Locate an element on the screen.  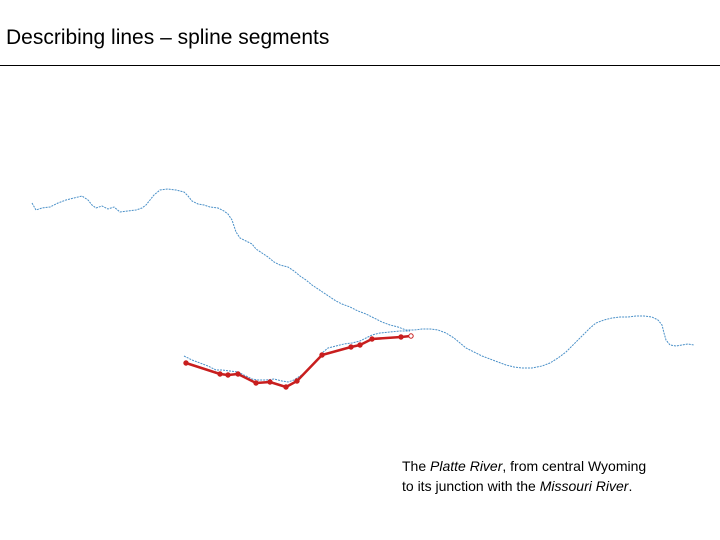
caption-text-2a: to its junction with the is located at coordinates (471, 486).